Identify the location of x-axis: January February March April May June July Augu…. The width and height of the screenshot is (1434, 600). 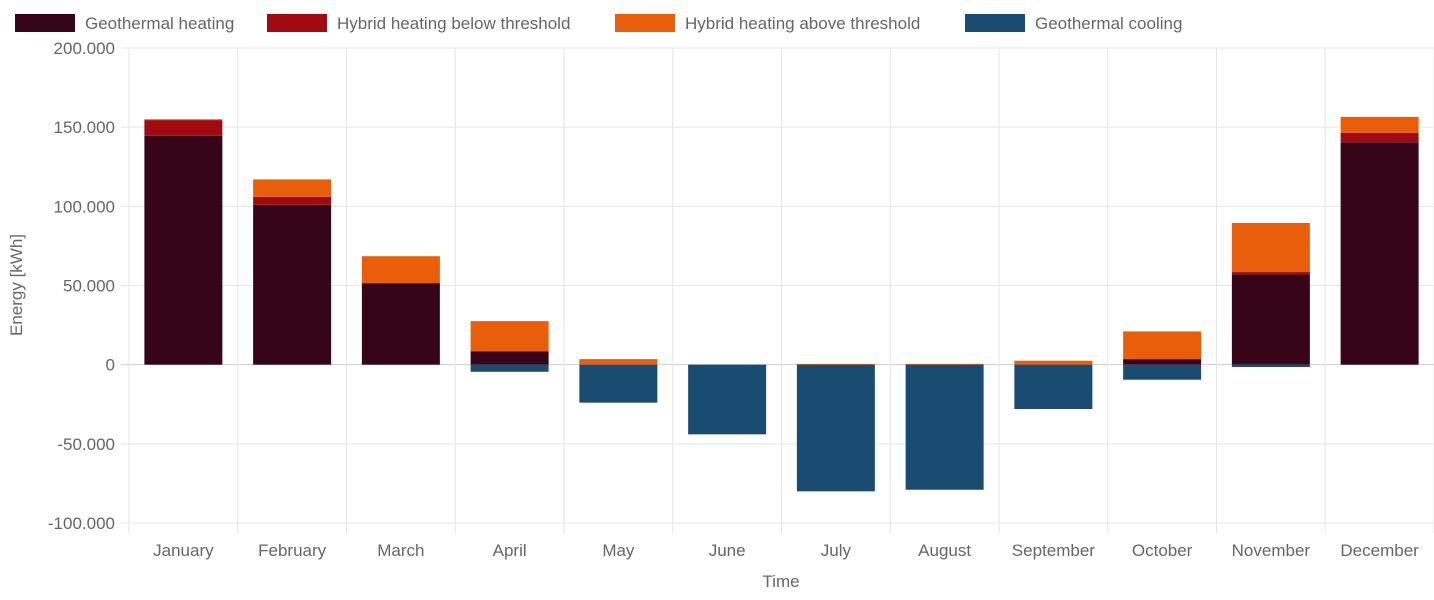
(786, 550).